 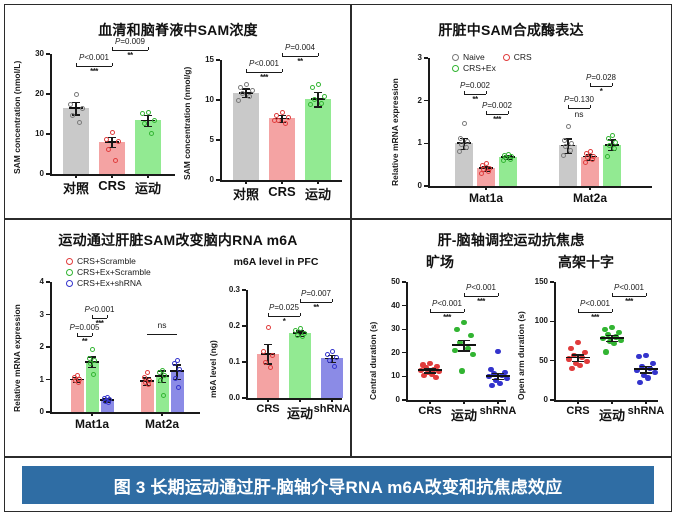 What do you see at coordinates (108, 261) in the screenshot?
I see `legend-row: CRS+Scramble` at bounding box center [108, 261].